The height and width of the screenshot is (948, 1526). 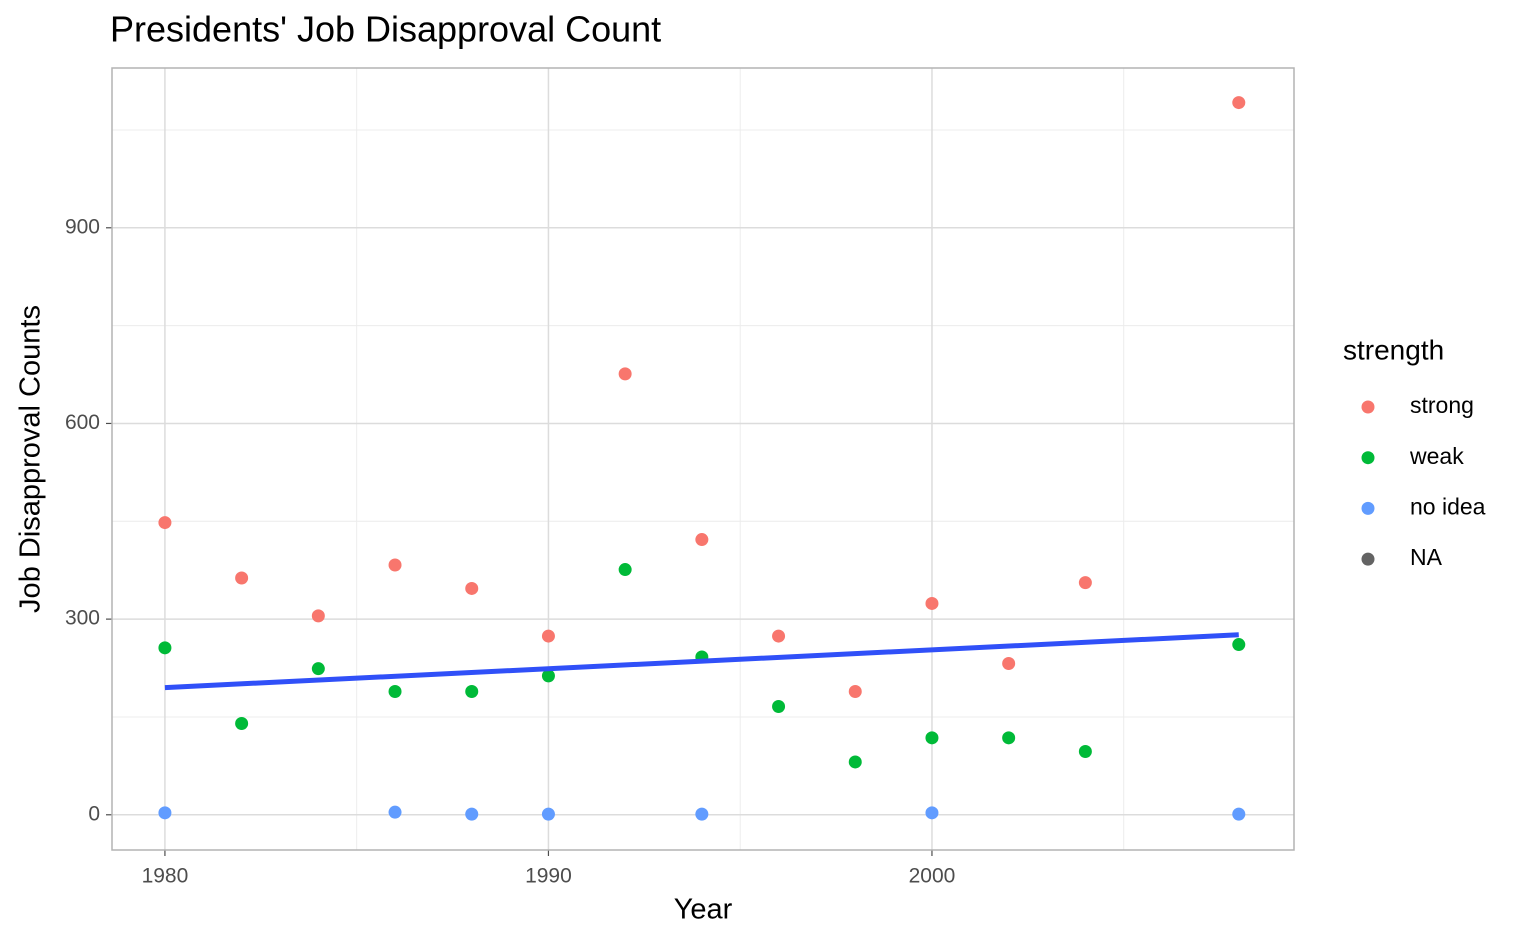 I want to click on legend-label: strong, so click(x=1442, y=405).